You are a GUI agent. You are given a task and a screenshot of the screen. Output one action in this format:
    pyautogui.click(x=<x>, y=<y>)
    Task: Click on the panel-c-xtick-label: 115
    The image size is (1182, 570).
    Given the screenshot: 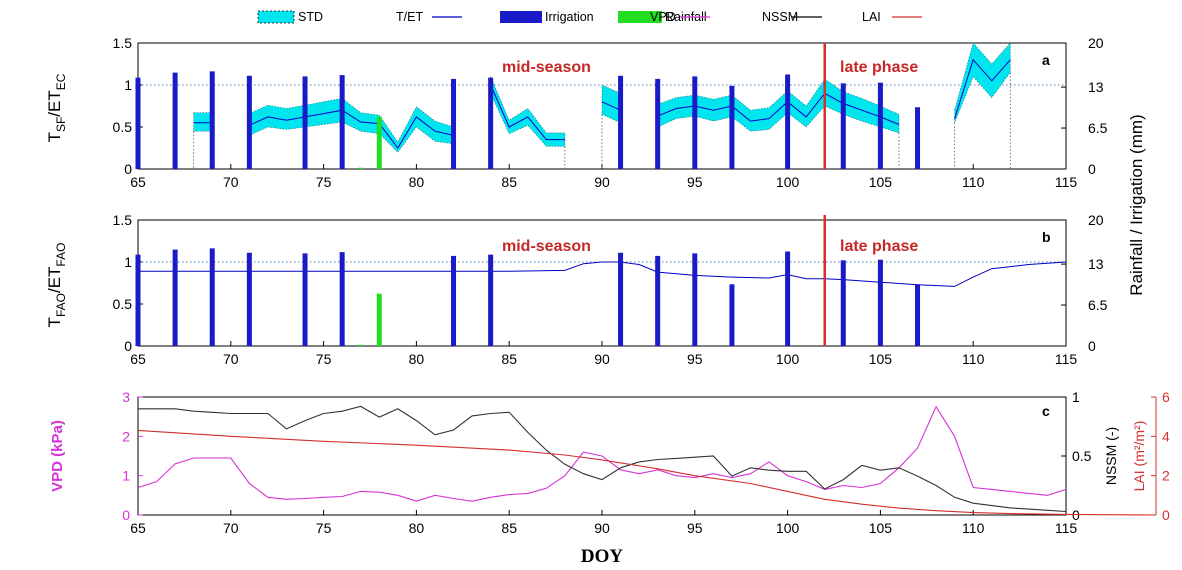 What is the action you would take?
    pyautogui.click(x=1066, y=528)
    